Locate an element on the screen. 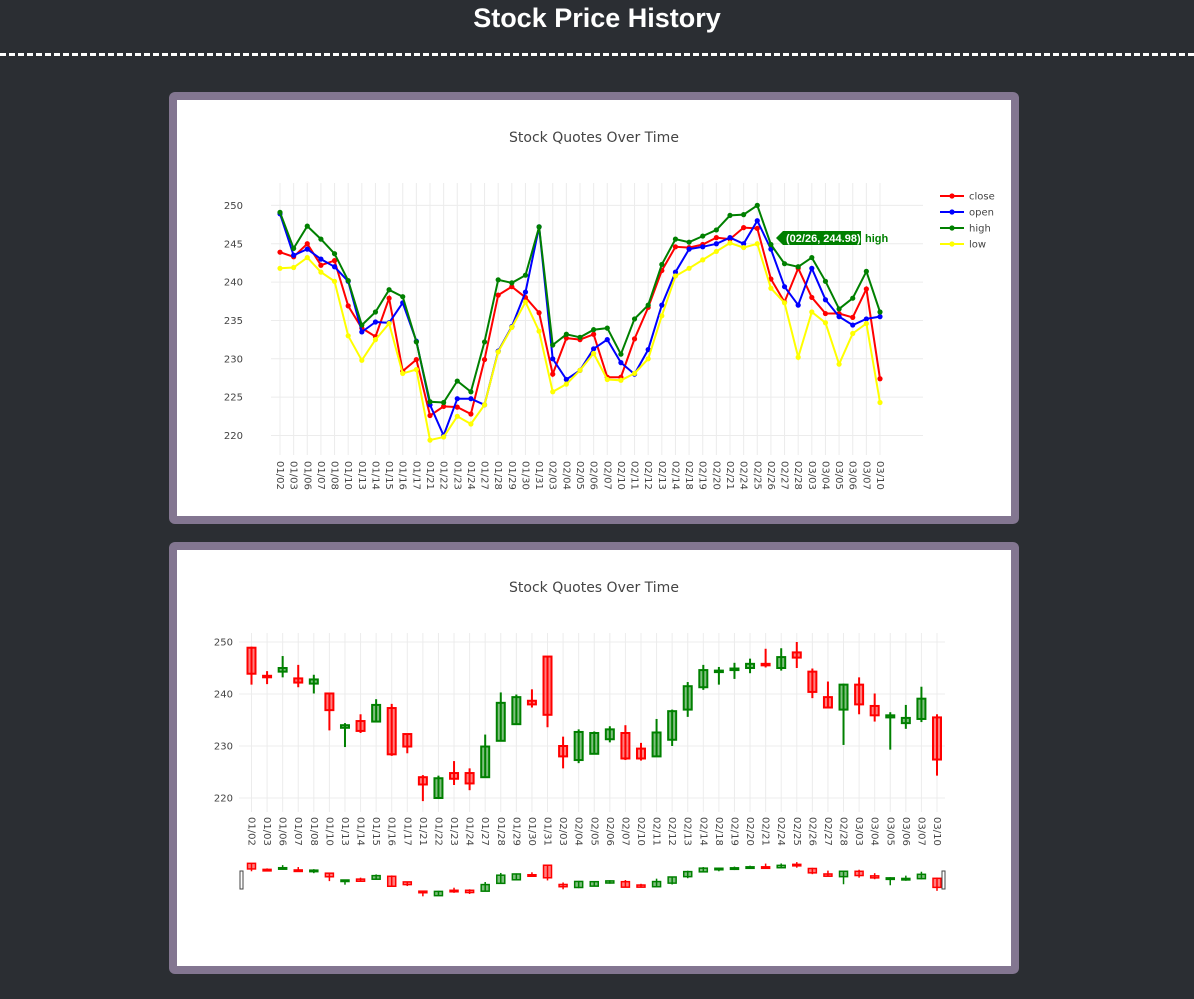 The height and width of the screenshot is (999, 1194). y-tick-label: 230 is located at coordinates (223, 747).